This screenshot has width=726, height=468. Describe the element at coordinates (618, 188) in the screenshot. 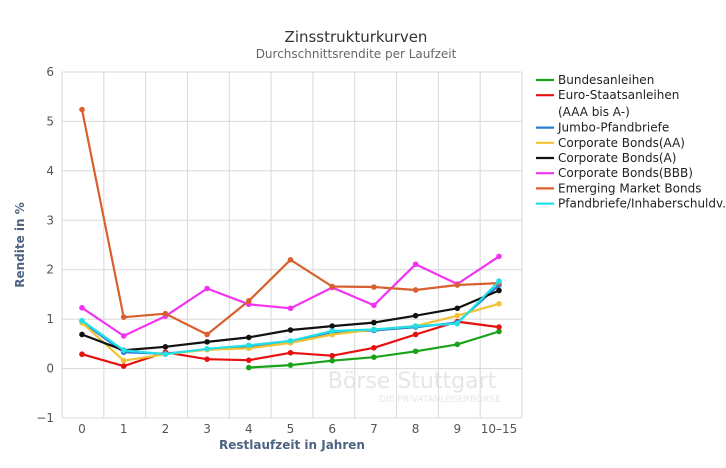

I see `legend-item: Emerging Market Bonds` at that location.